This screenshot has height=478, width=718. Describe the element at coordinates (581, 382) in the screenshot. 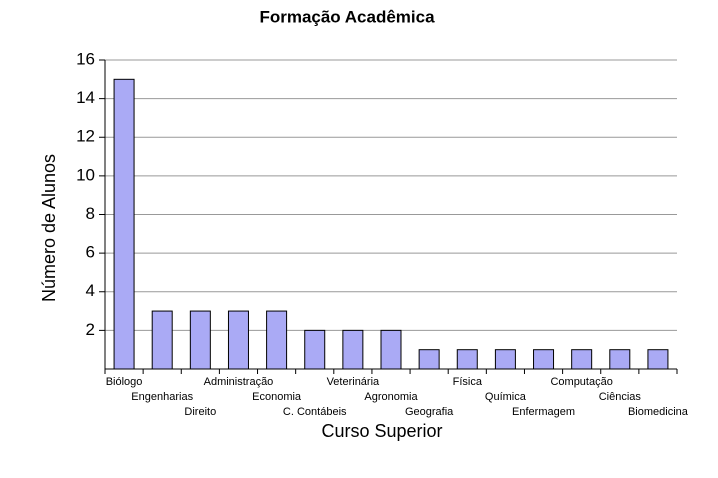

I see `x-tick-label: Computação` at that location.